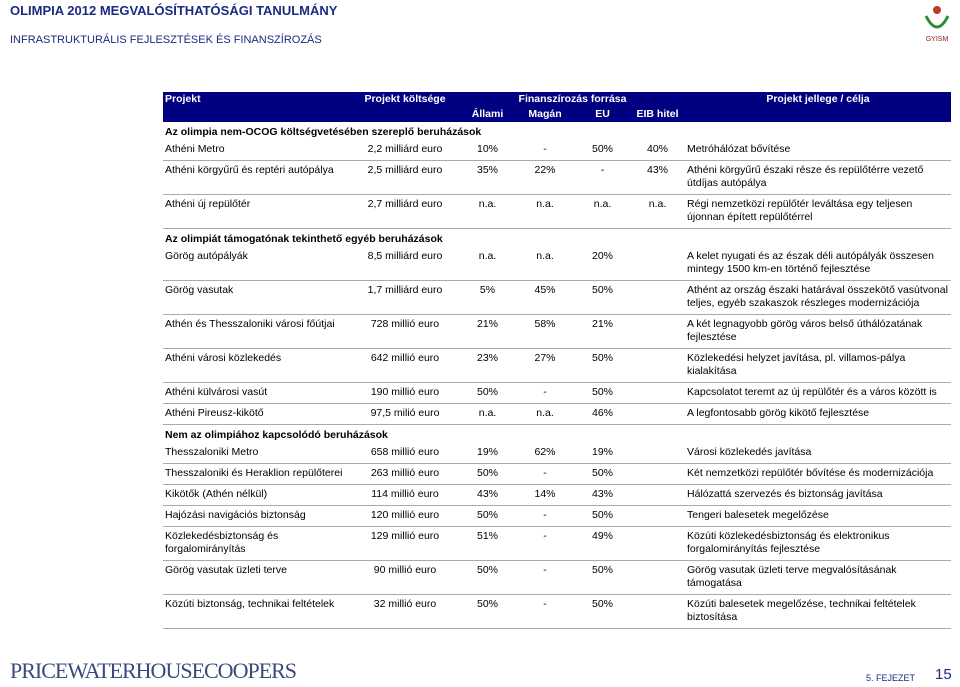 The height and width of the screenshot is (687, 960). I want to click on purpose: A legfontosabb görög kikötő fejlesztése, so click(818, 414).